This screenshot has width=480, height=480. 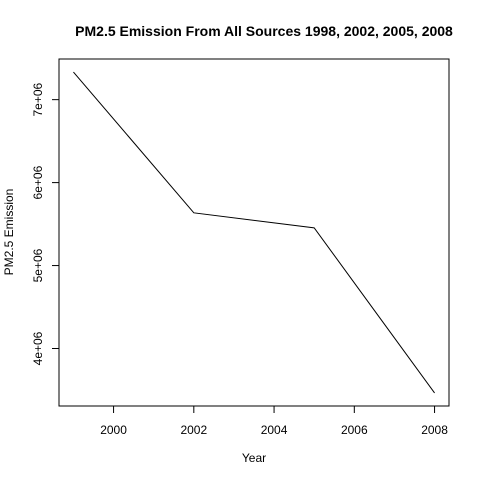 I want to click on x-axis: 2000 2002 2004 2006 2008, so click(x=274, y=421).